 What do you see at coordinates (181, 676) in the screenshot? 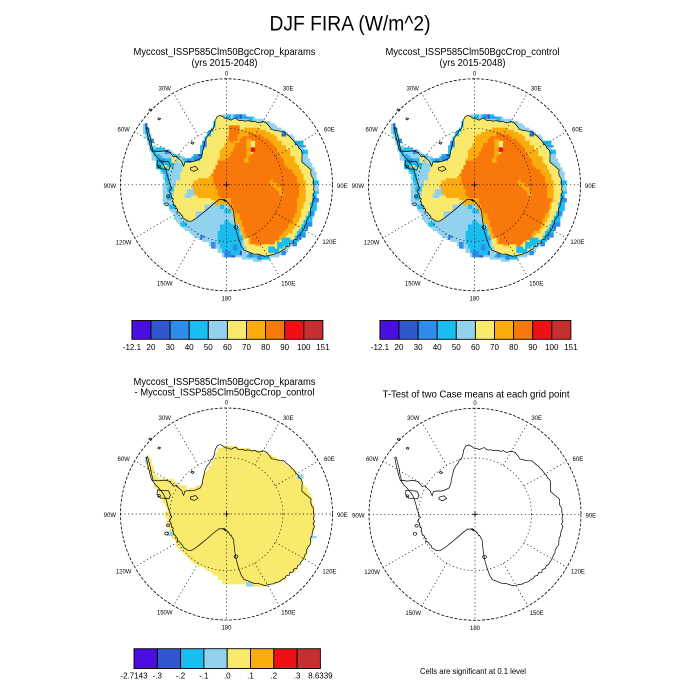
I see `svg-text: -.2` at bounding box center [181, 676].